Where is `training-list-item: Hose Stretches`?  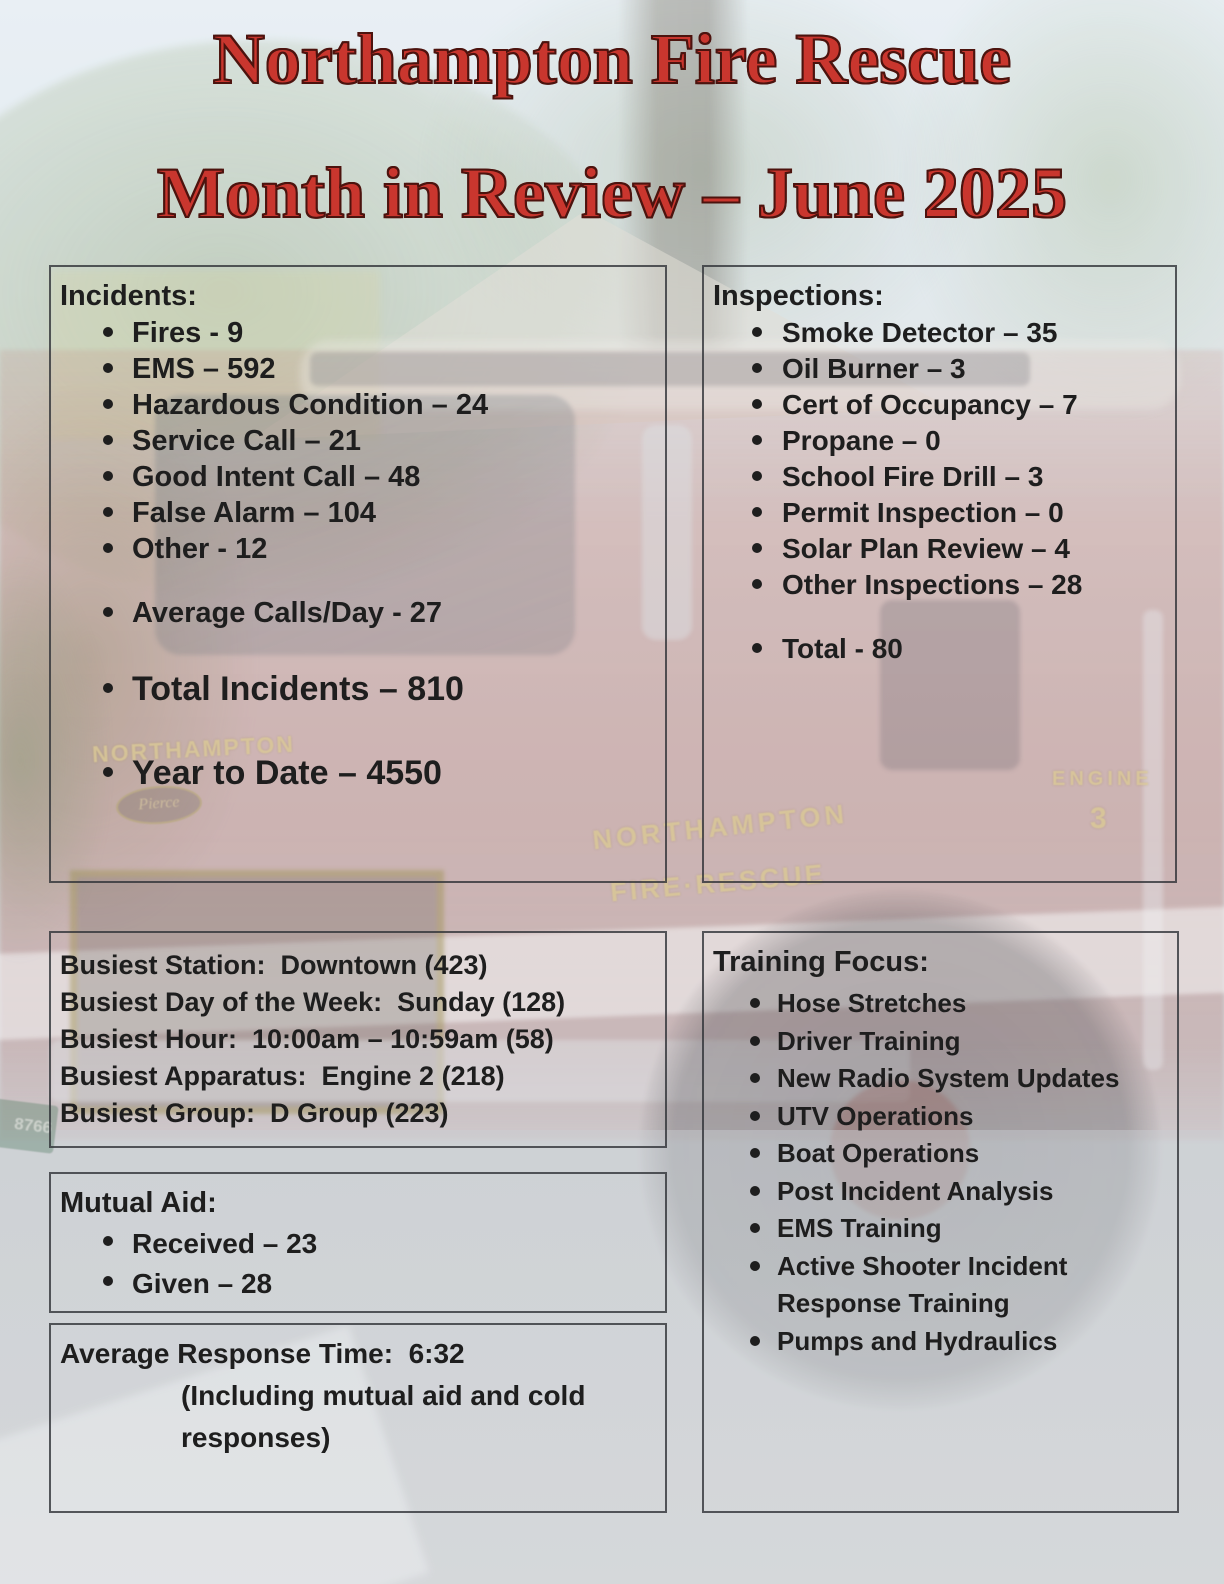
training-list-item: Hose Stretches is located at coordinates (940, 1004).